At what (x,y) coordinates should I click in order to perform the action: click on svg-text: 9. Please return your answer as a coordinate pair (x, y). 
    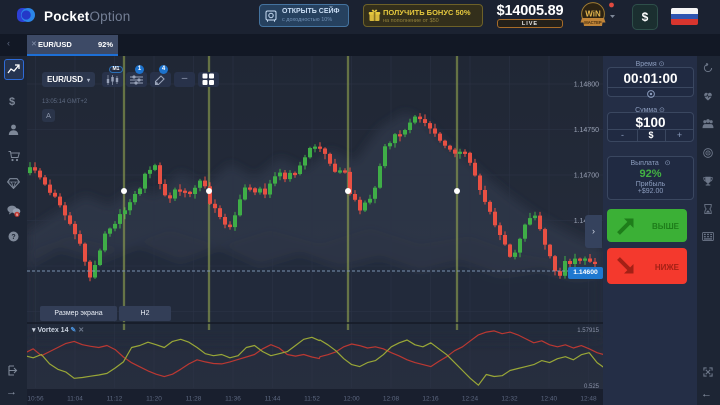
    Looking at the image, I should click on (17, 214).